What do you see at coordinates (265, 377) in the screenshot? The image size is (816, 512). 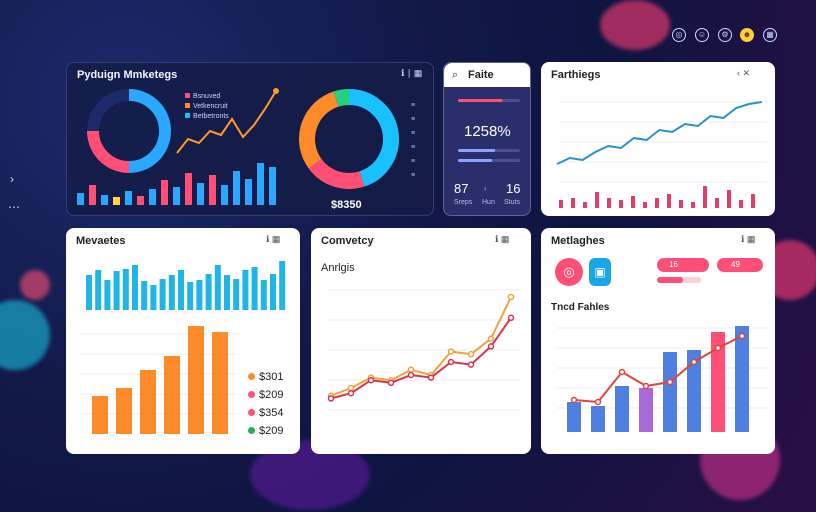 I see `legend-item: $301` at bounding box center [265, 377].